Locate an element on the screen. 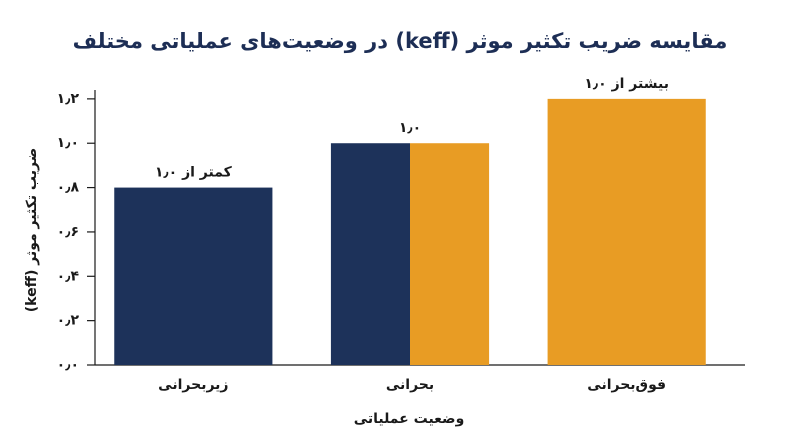 Image resolution: width=800 pixels, height=447 pixels. x-tick-label: فوق‌بحرانی is located at coordinates (626, 385).